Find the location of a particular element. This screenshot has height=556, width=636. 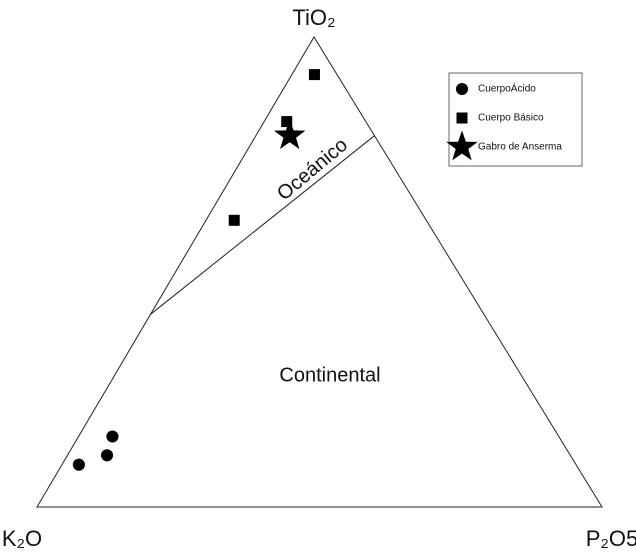

legend-label: Gabro de Anserma is located at coordinates (520, 147).